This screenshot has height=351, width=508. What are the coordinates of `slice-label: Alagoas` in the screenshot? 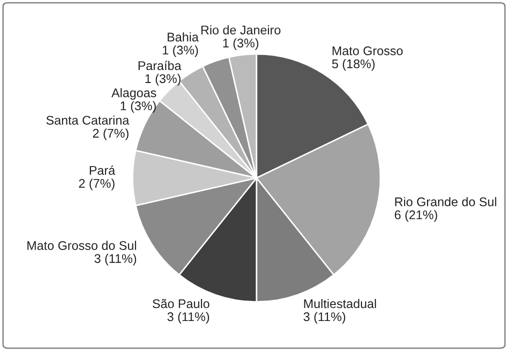 It's located at (133, 94).